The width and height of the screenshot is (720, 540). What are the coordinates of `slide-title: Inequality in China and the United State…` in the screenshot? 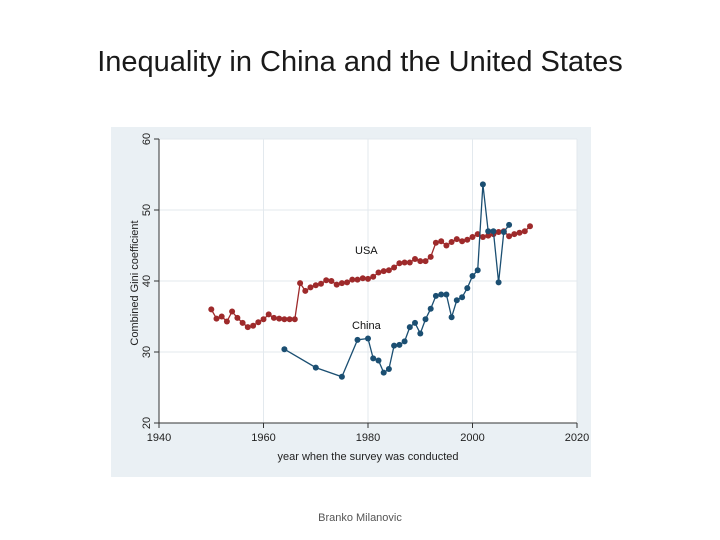 It's located at (360, 62).